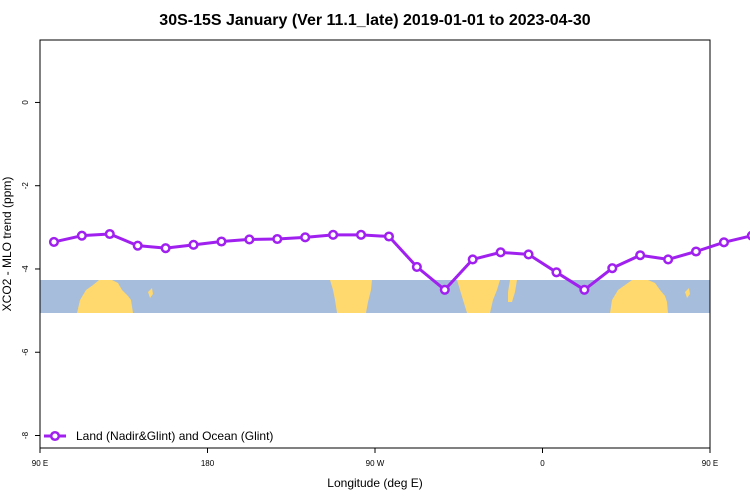  I want to click on land-australia-repeat, so click(639, 296).